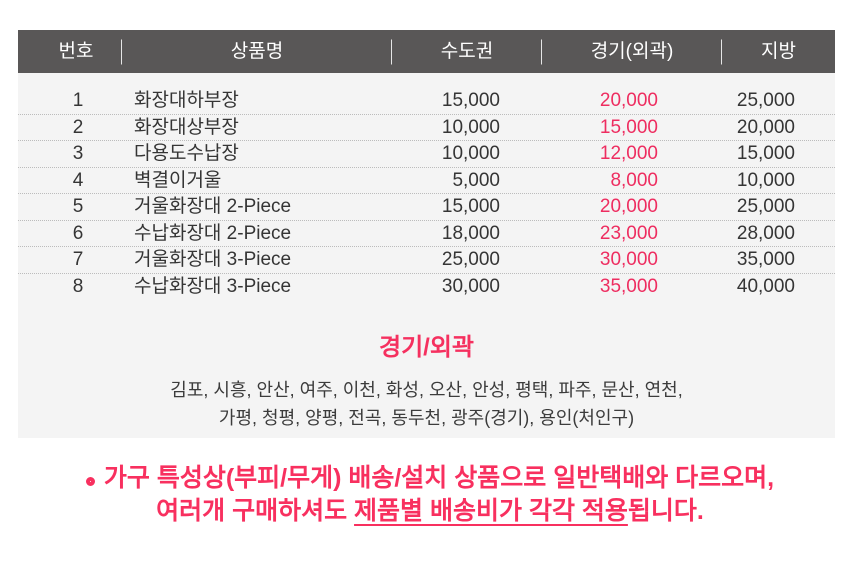 Image resolution: width=860 pixels, height=563 pixels. What do you see at coordinates (765, 233) in the screenshot?
I see `price-jibang: 28,000` at bounding box center [765, 233].